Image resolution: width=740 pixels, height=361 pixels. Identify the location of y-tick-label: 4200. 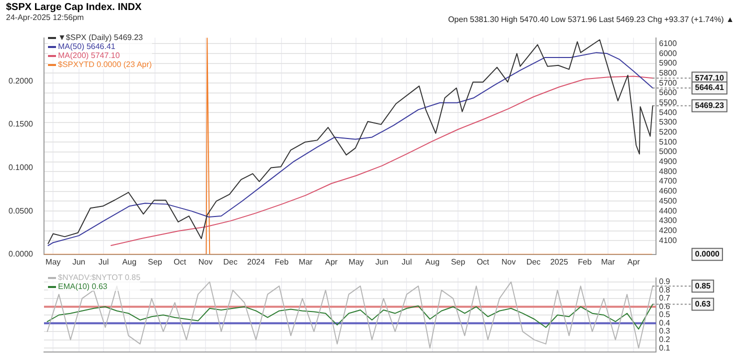
(668, 230).